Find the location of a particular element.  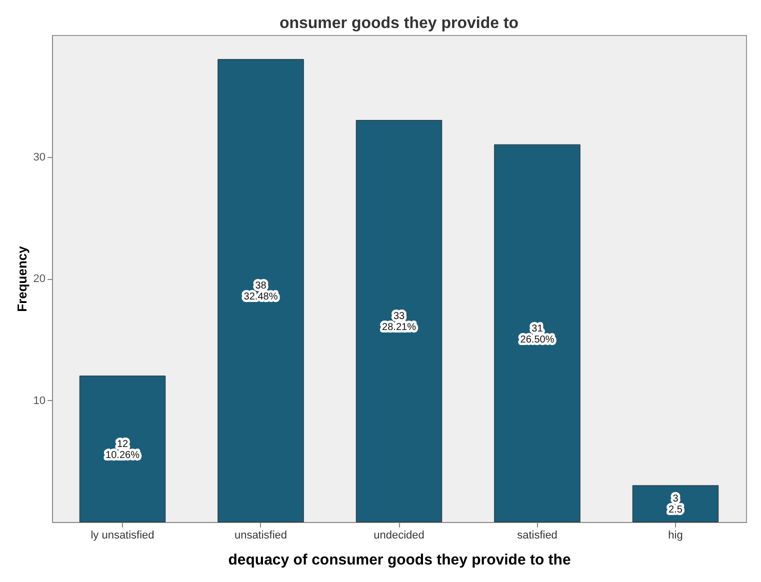

data-label: 31 26.50% is located at coordinates (537, 334).